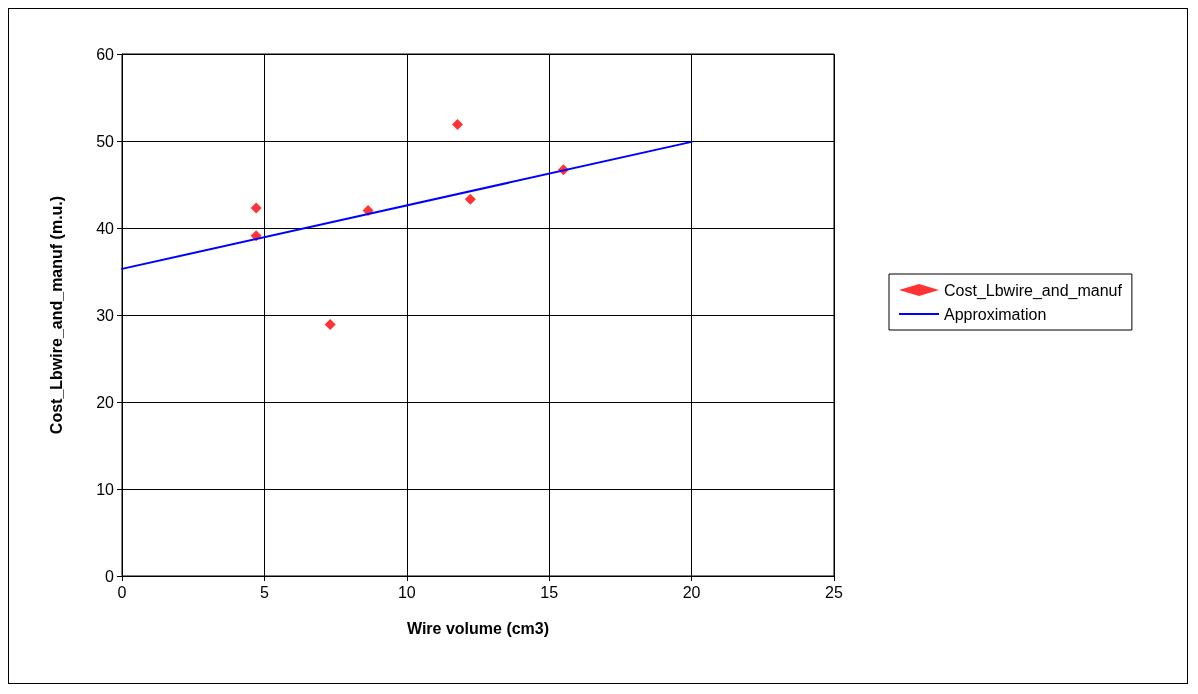 This screenshot has width=1198, height=694. What do you see at coordinates (110, 576) in the screenshot?
I see `y-tick-label: 0` at bounding box center [110, 576].